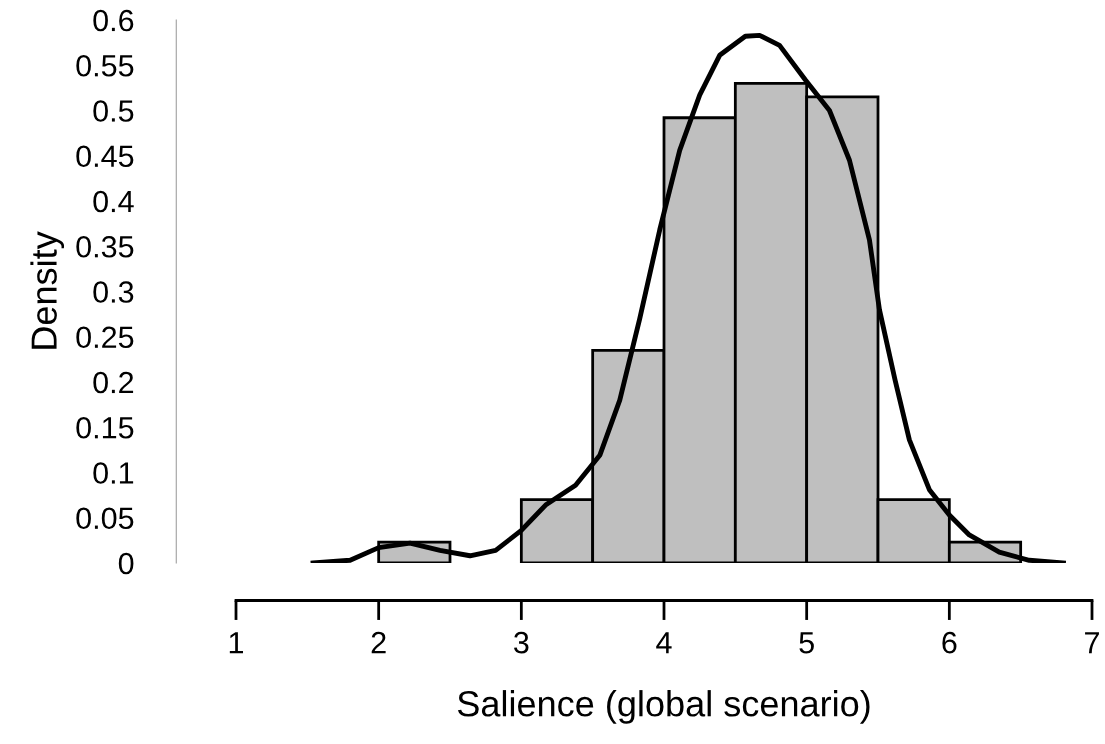  I want to click on y-tick-label: 0.3, so click(113, 292).